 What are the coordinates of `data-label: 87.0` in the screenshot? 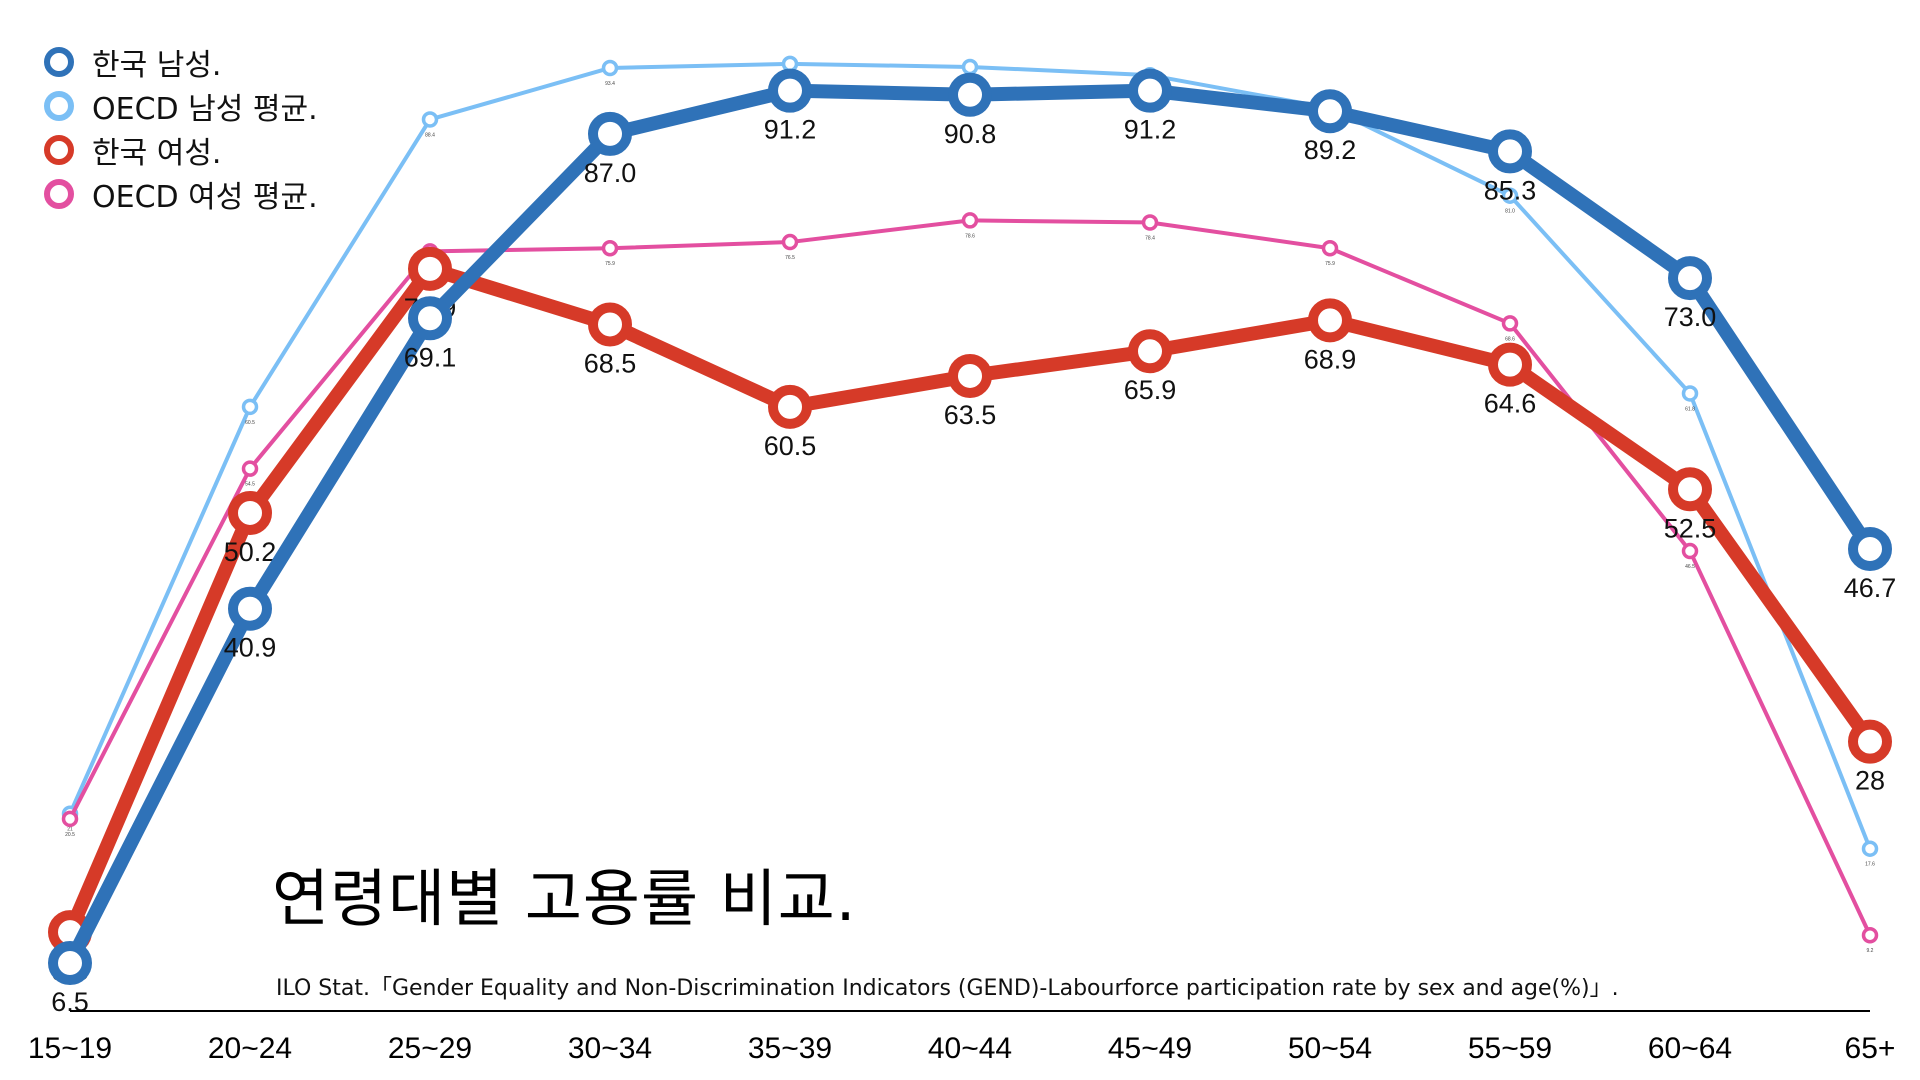 It's located at (610, 173).